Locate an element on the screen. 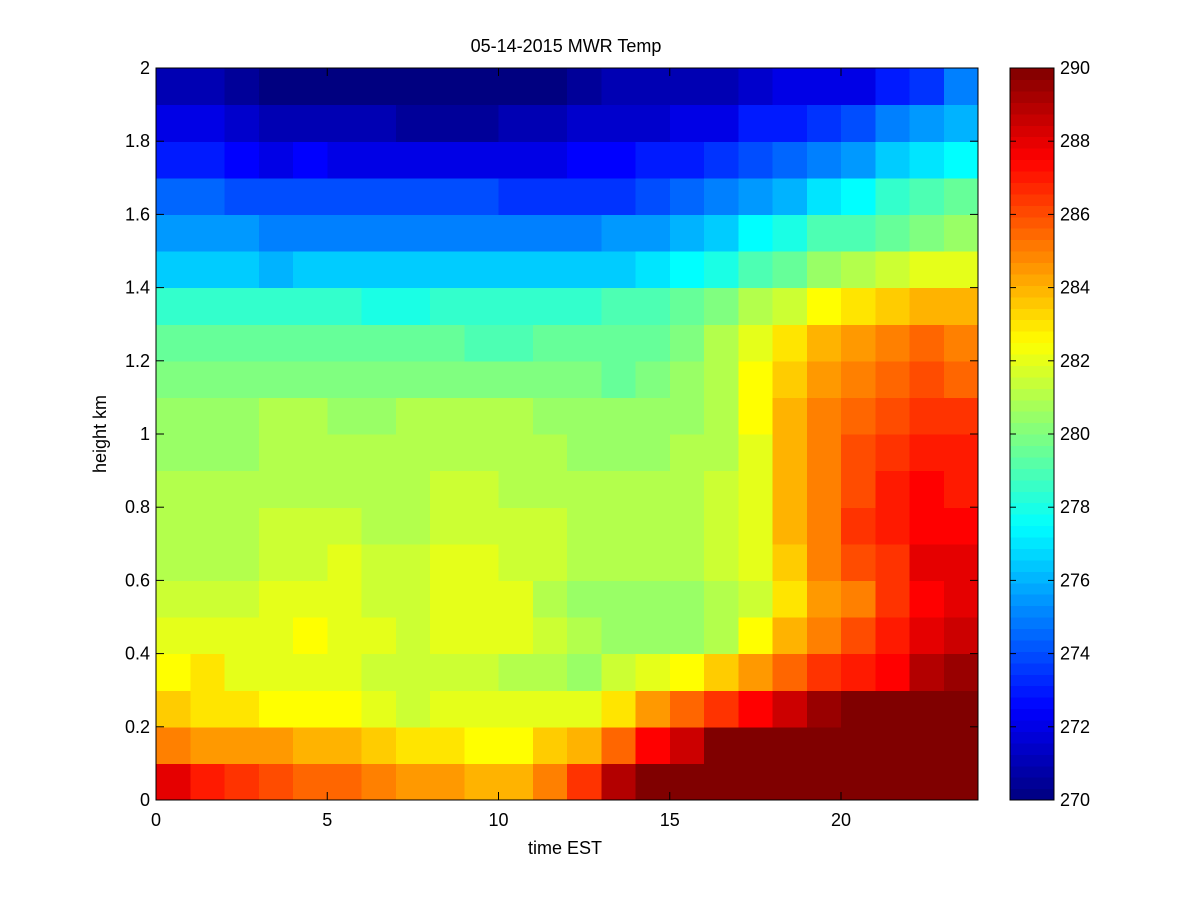  colorbar-tick-label: 286 is located at coordinates (1075, 214).